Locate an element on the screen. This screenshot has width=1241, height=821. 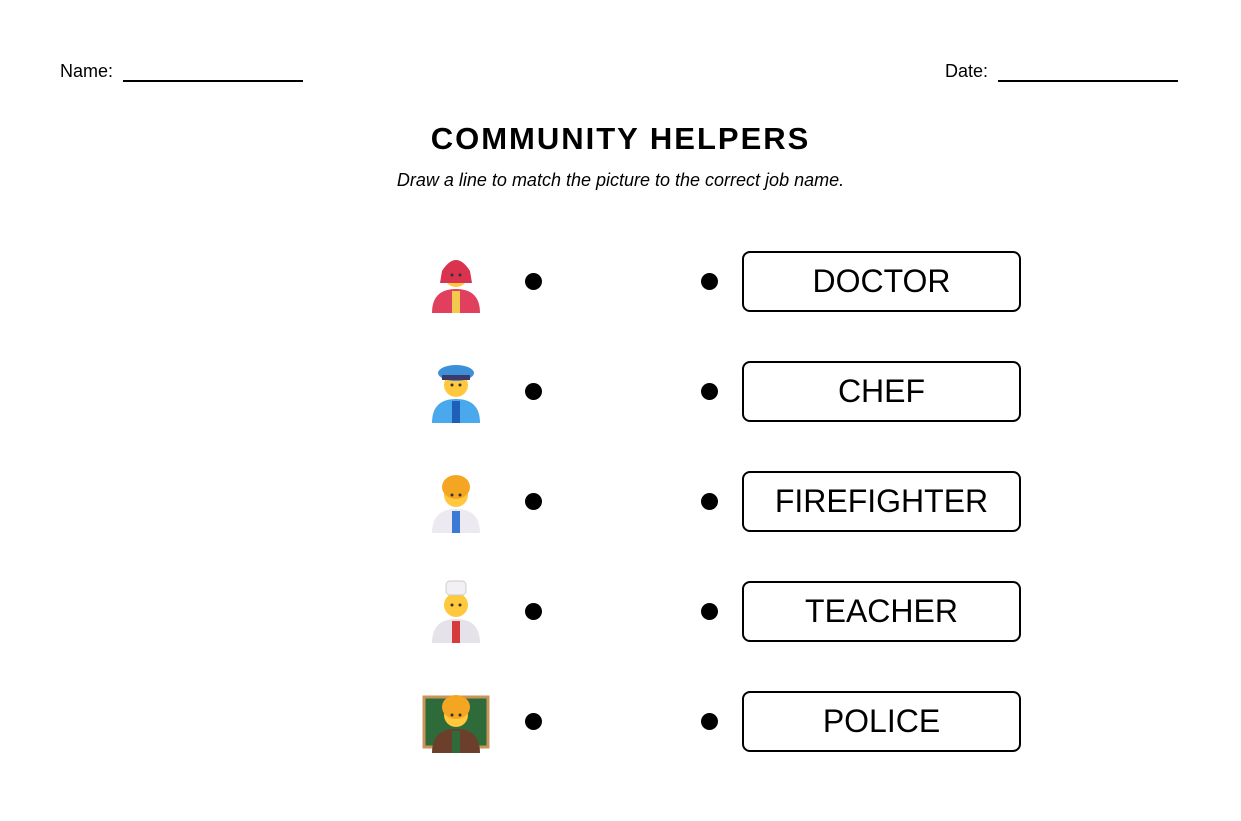
job-name-box: CHEF is located at coordinates (881, 391).